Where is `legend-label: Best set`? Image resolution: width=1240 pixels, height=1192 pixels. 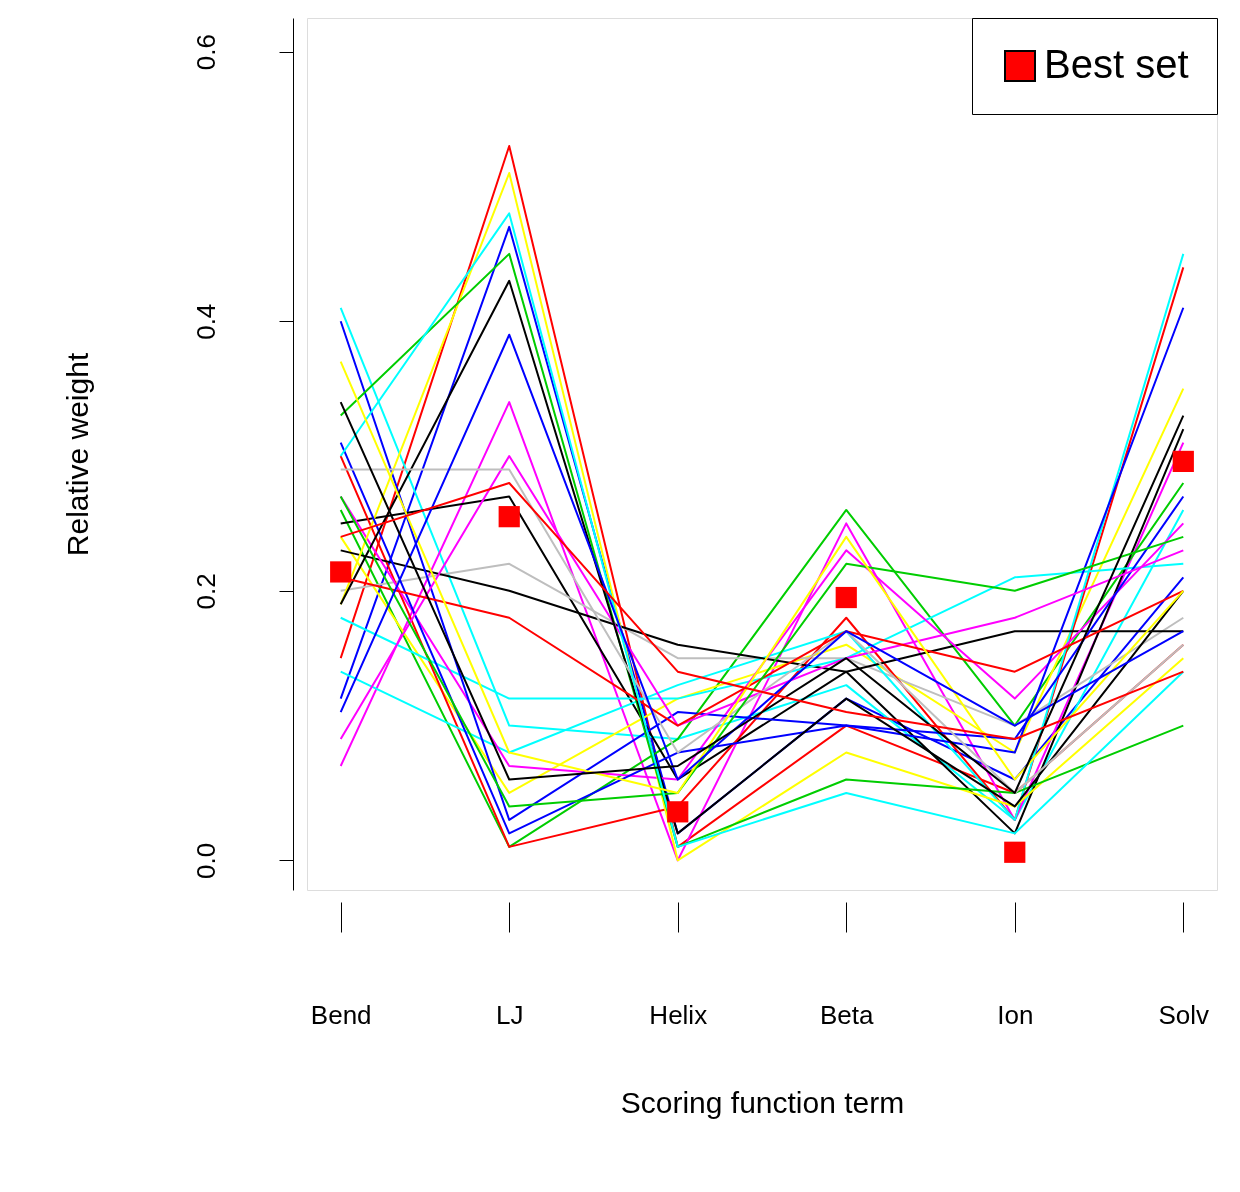
legend-label: Best set is located at coordinates (1116, 64).